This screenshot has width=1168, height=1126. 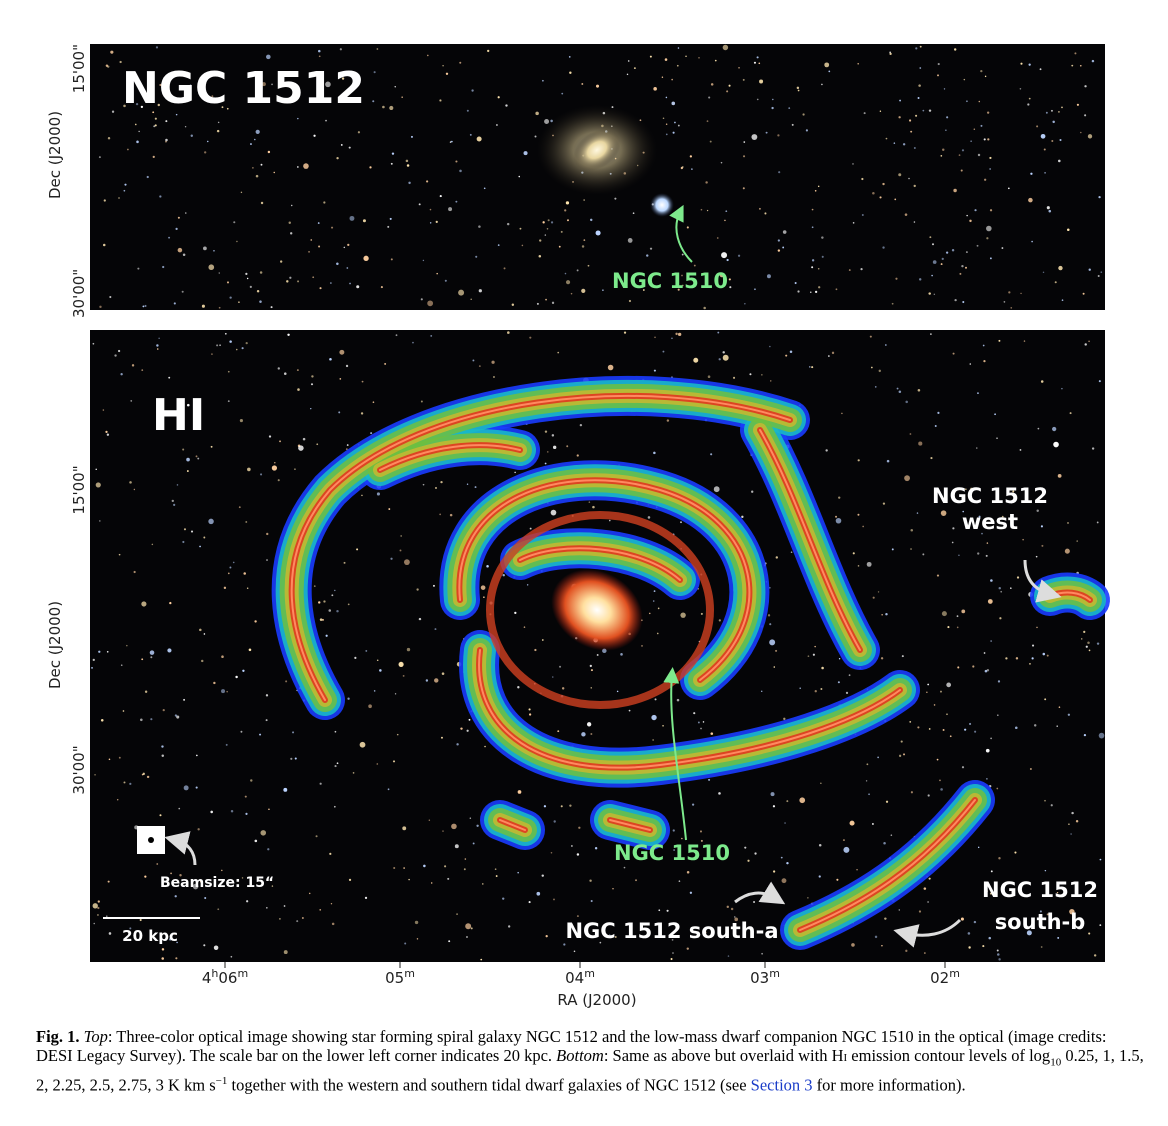 What do you see at coordinates (596, 1000) in the screenshot?
I see `x-axis-label: RA (J2000)` at bounding box center [596, 1000].